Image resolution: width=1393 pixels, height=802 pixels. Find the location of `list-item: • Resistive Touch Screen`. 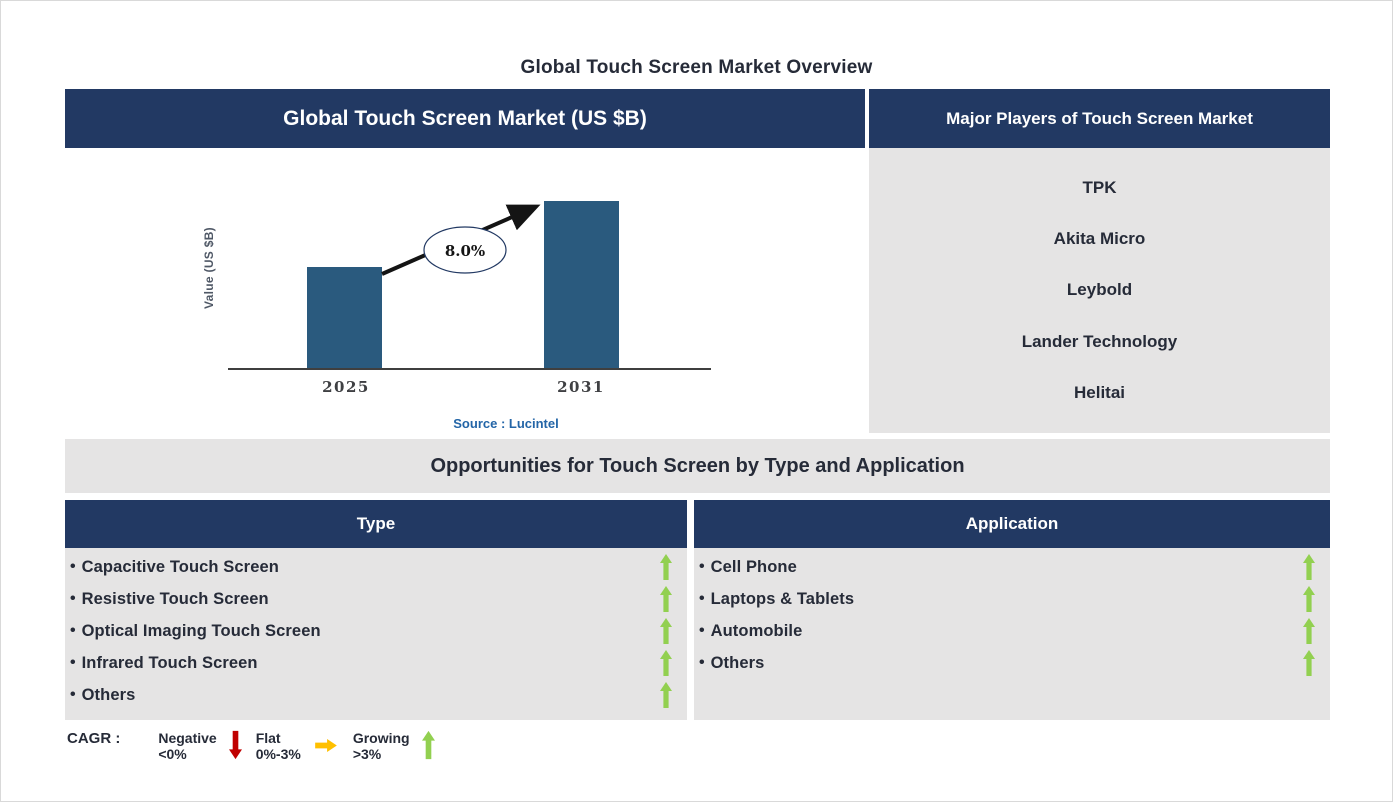

list-item: • Resistive Touch Screen is located at coordinates (371, 599).